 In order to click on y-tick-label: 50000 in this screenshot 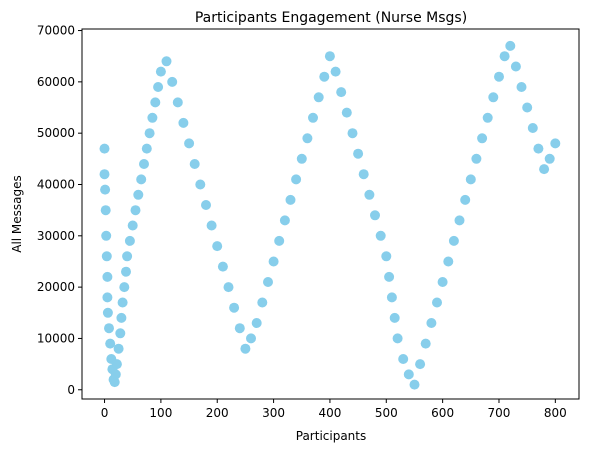, I will do `click(56, 133)`.